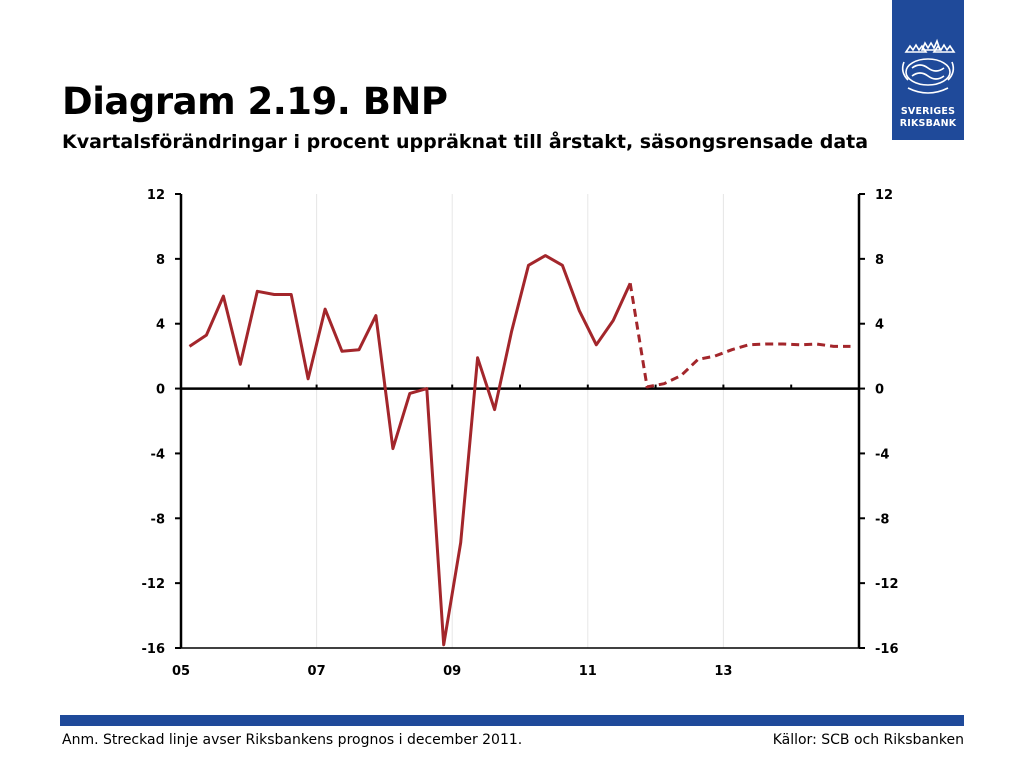  Describe the element at coordinates (181, 671) in the screenshot. I see `x-tick-label-05: 05` at that location.